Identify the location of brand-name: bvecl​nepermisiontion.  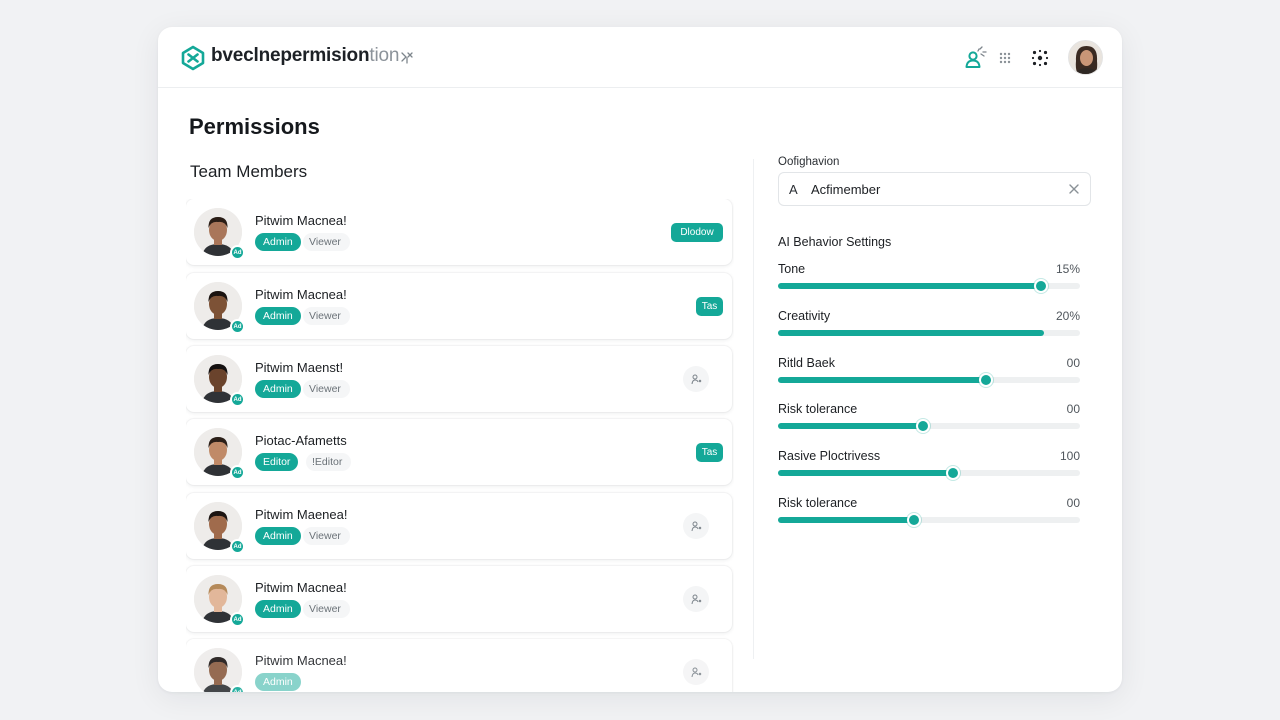
(305, 55).